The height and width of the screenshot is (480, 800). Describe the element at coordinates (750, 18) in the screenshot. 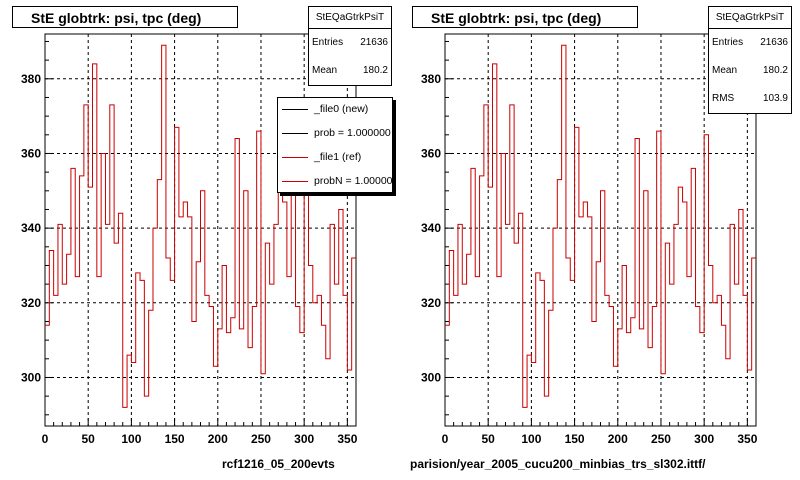

I see `stats-name-right: StEQaGtrkPsiT` at that location.